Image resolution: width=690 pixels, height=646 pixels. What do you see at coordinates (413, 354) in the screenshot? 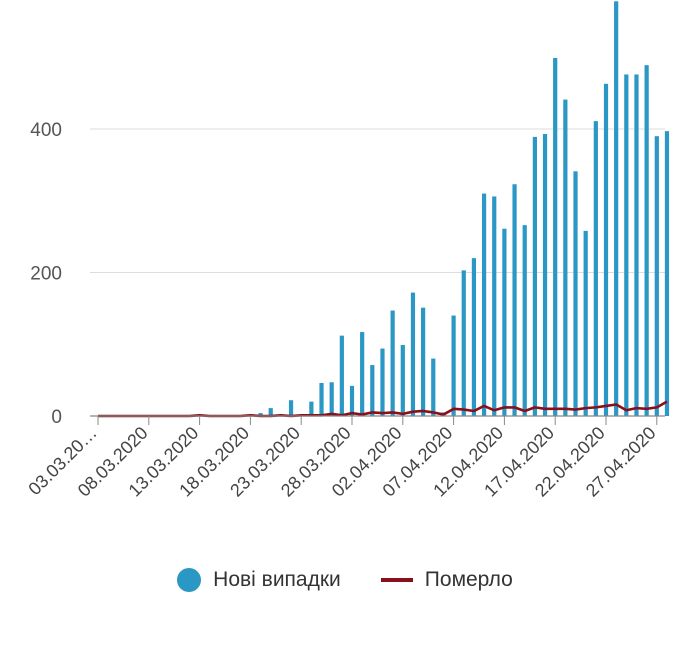
I see `bar-03.04.2020` at bounding box center [413, 354].